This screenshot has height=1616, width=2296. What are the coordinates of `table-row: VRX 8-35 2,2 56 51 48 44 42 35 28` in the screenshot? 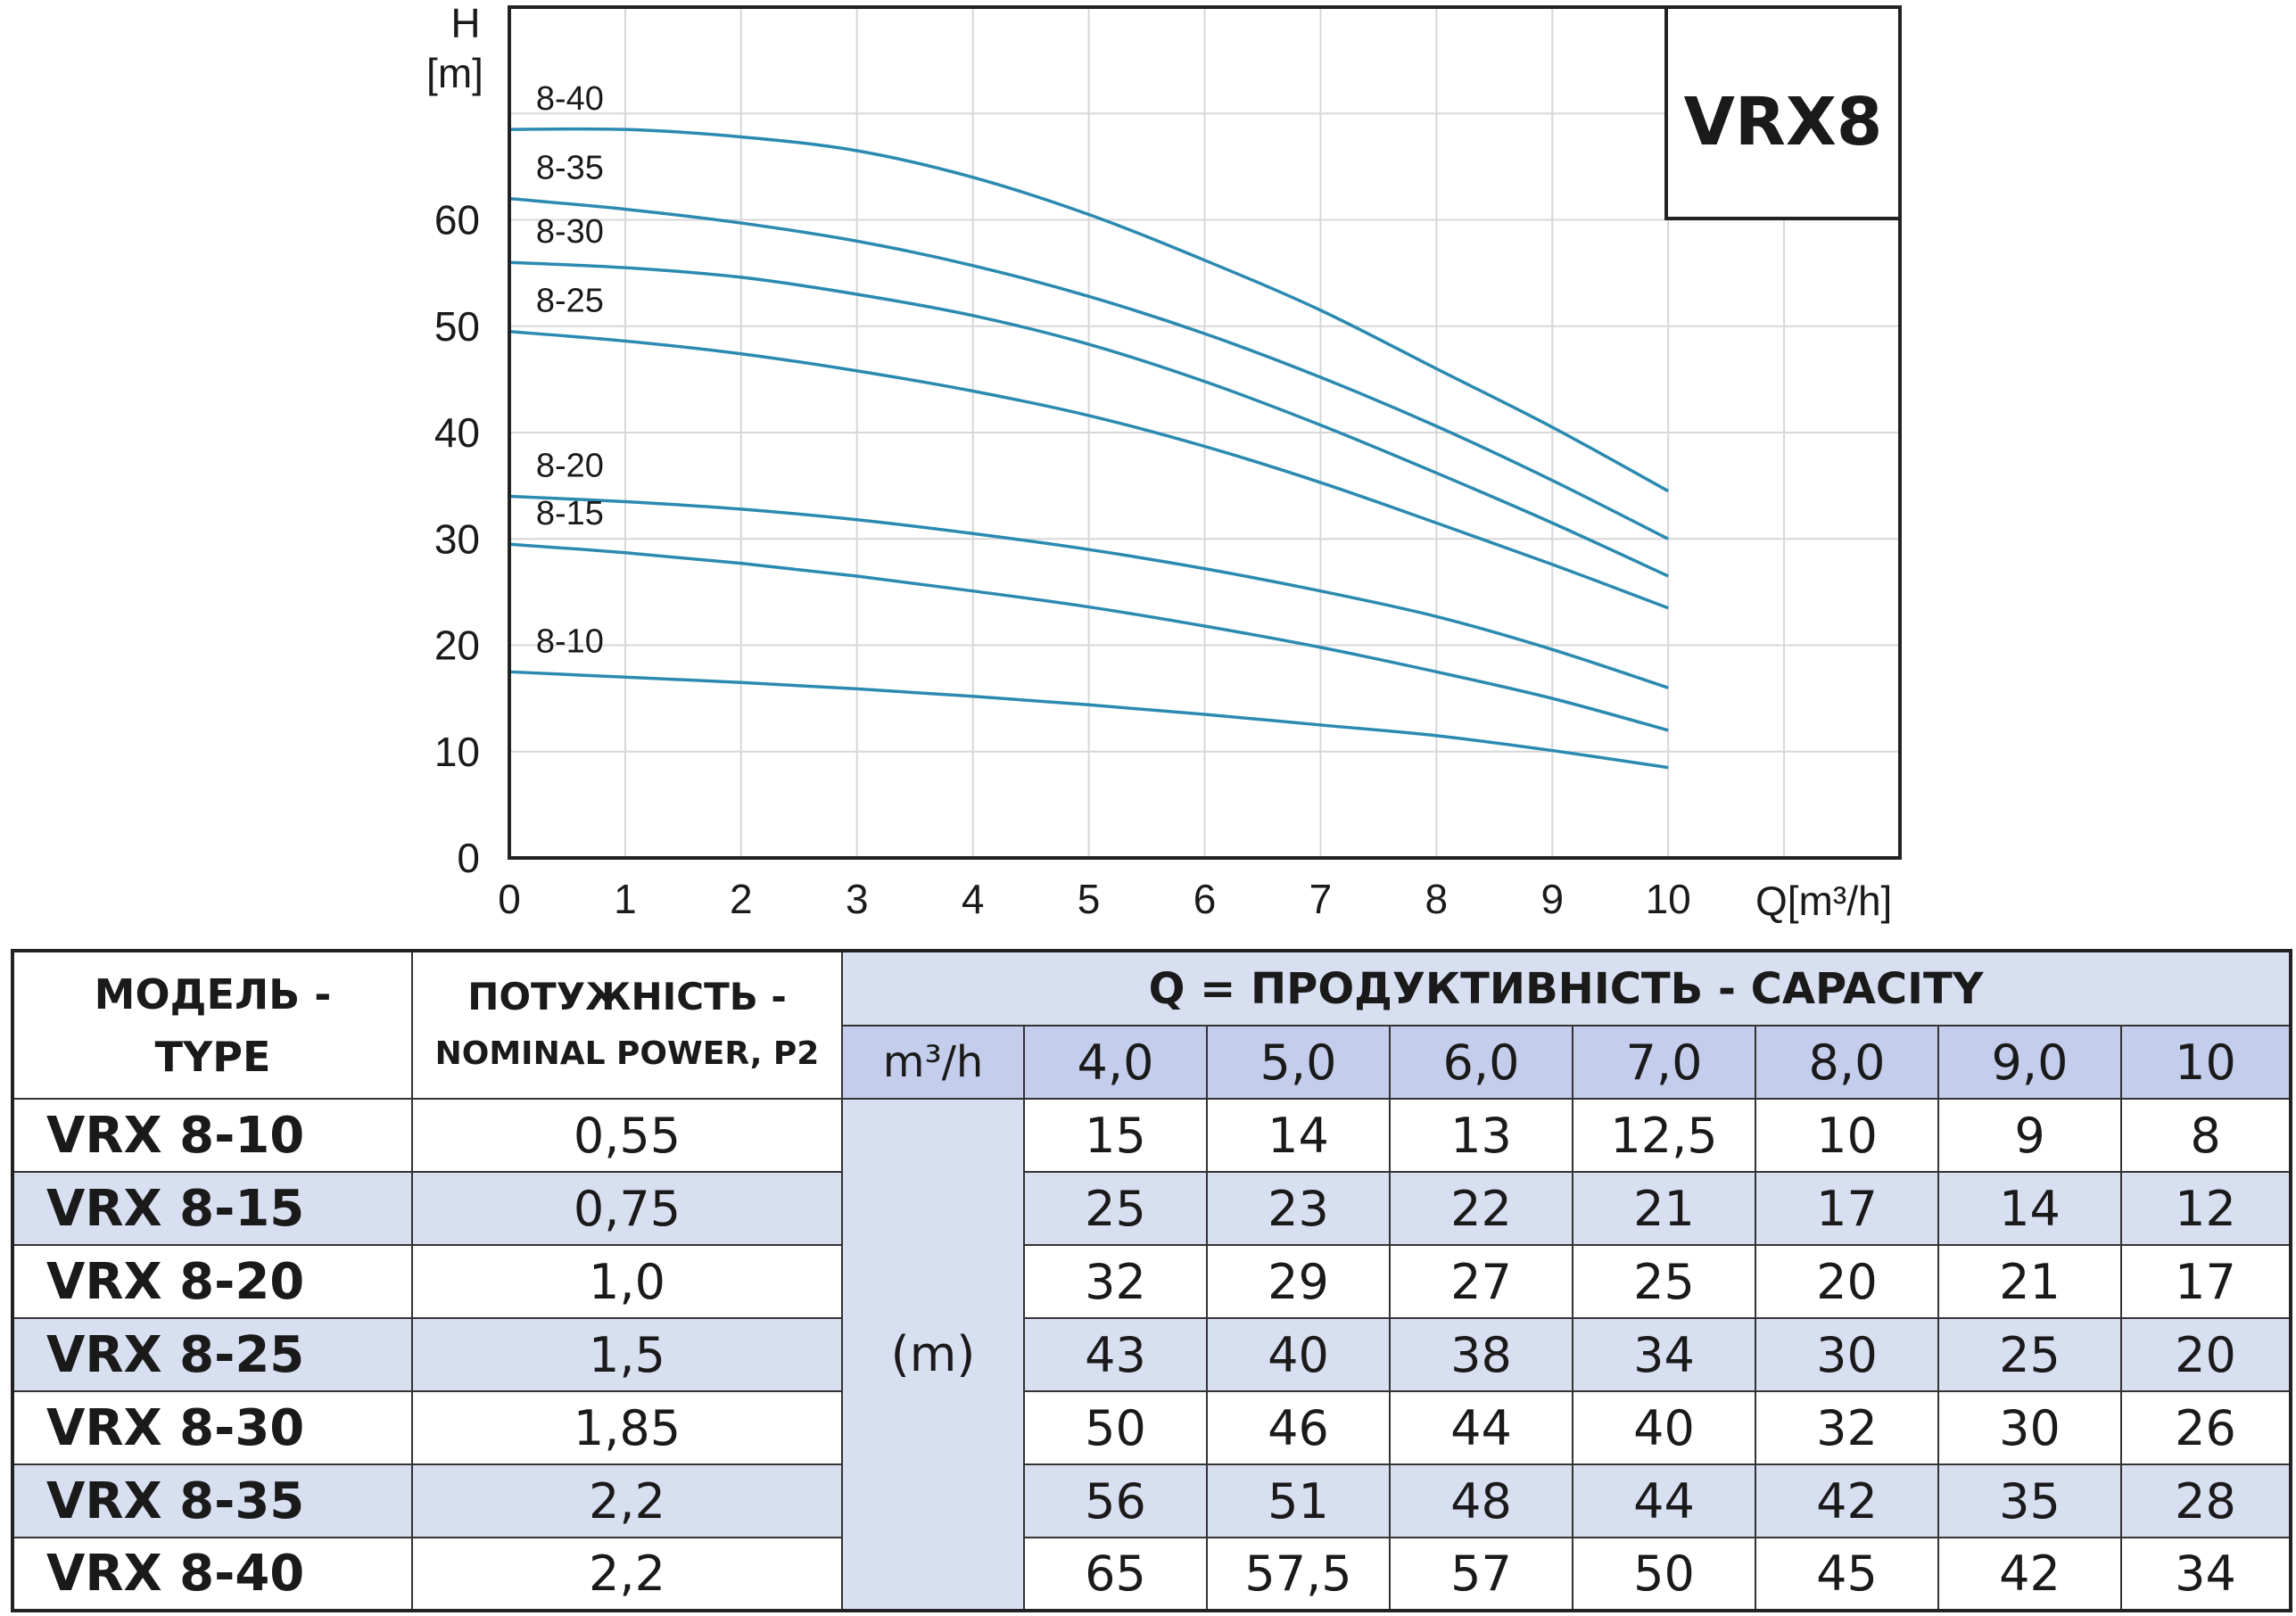 It's located at (1152, 1500).